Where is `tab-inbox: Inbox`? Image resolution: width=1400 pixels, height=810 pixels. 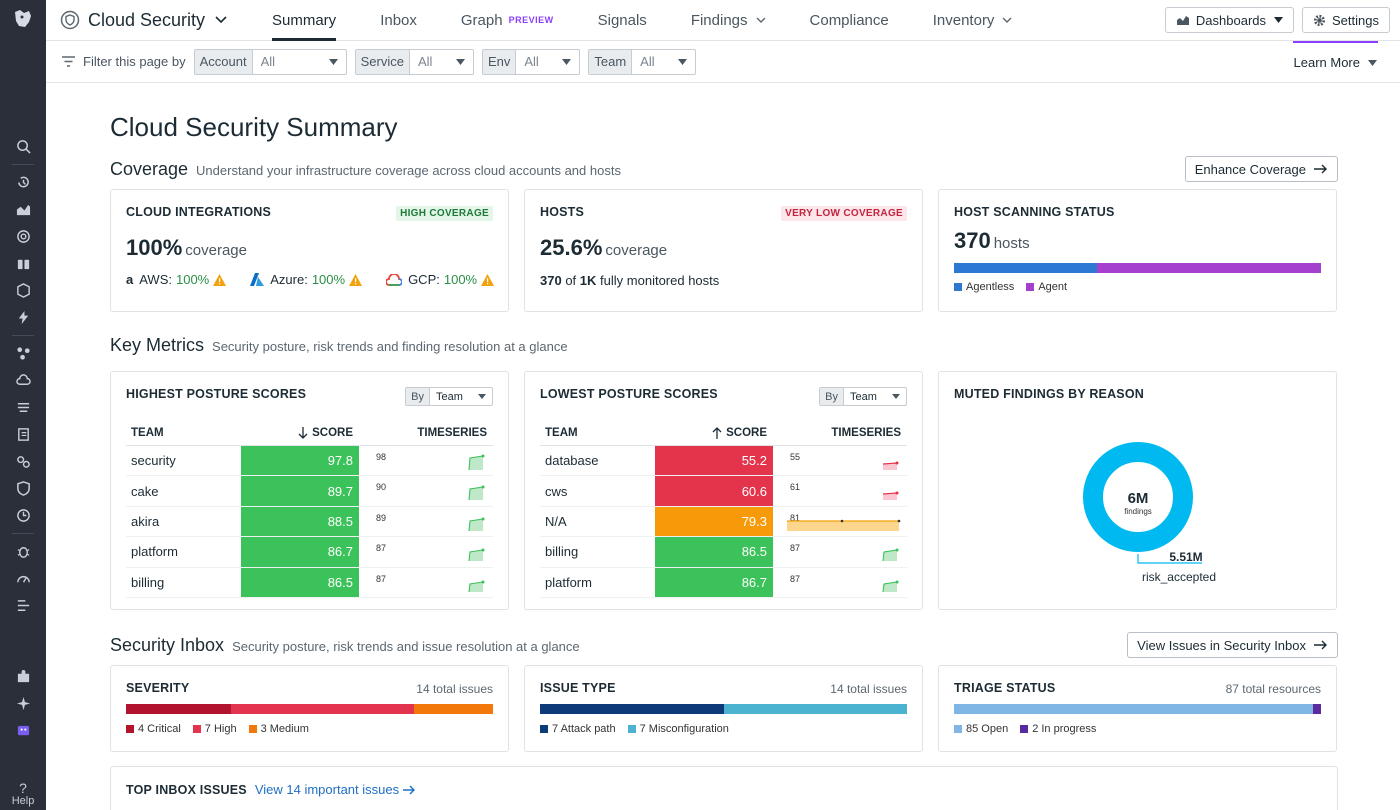
tab-inbox: Inbox is located at coordinates (398, 20).